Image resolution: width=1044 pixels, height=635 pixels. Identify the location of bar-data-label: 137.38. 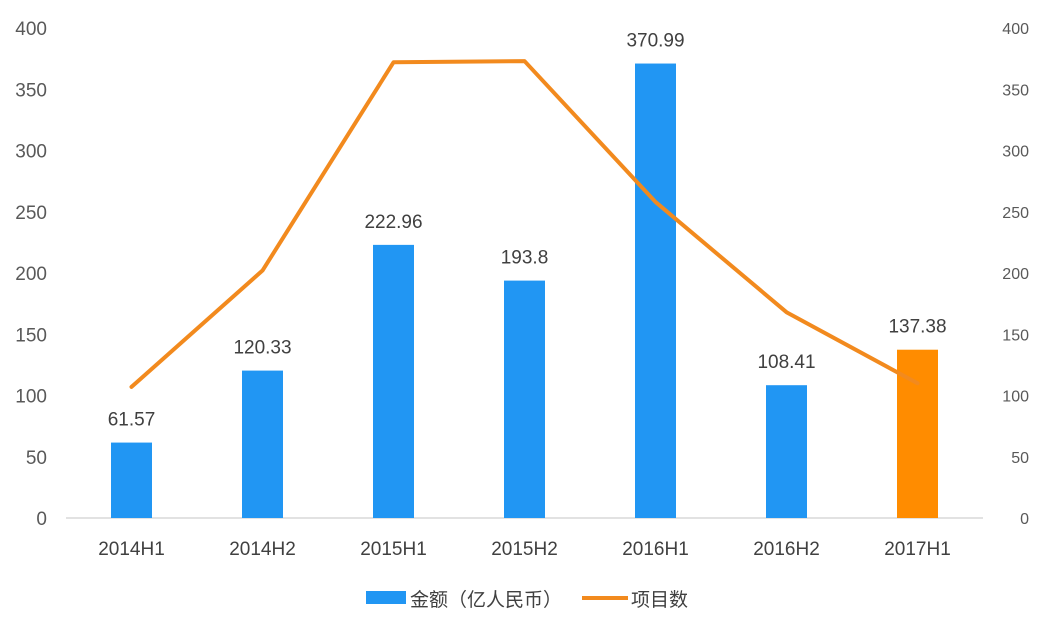
(917, 327).